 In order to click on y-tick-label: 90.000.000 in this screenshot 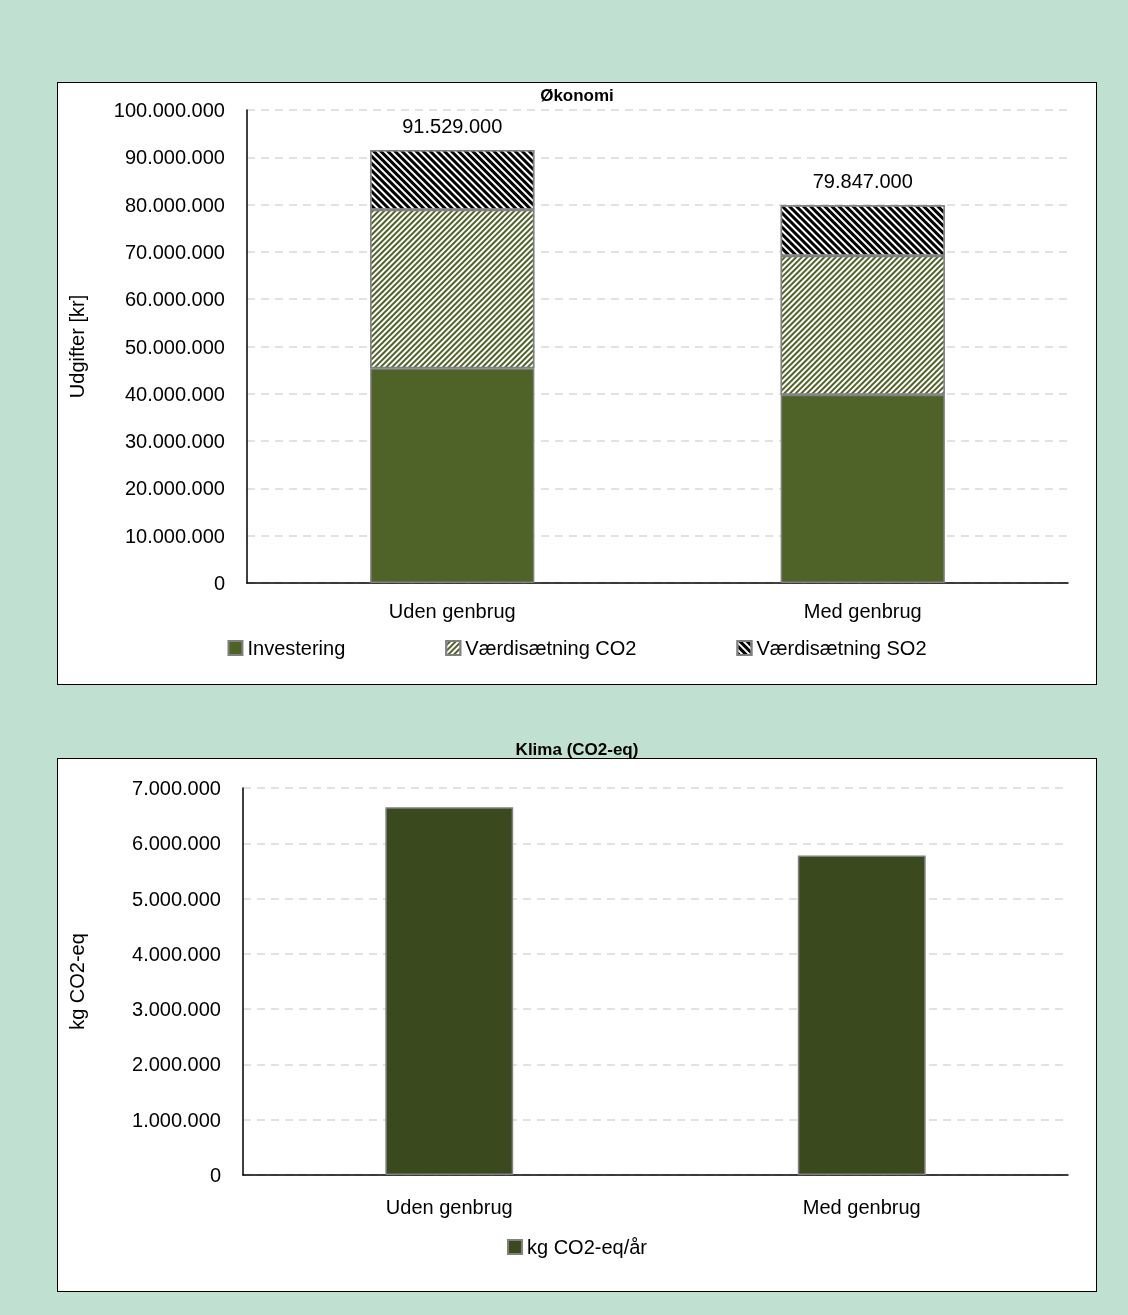, I will do `click(174, 157)`.